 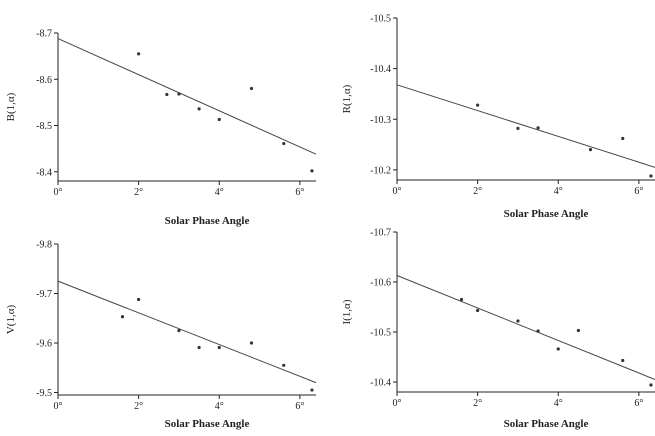 What do you see at coordinates (44, 245) in the screenshot?
I see `y-tick-label: -9.8` at bounding box center [44, 245].